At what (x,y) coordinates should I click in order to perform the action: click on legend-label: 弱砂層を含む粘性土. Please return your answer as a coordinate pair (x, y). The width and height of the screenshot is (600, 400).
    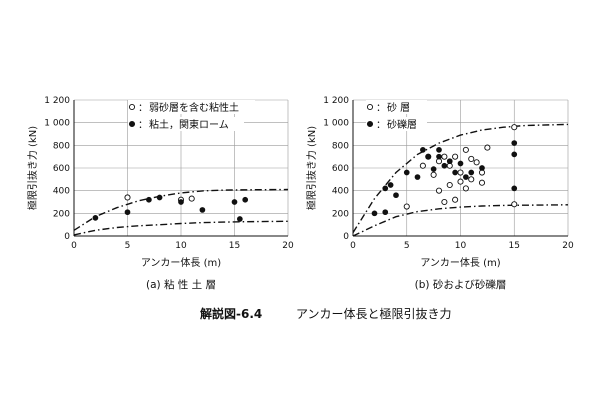
    Looking at the image, I should click on (194, 107).